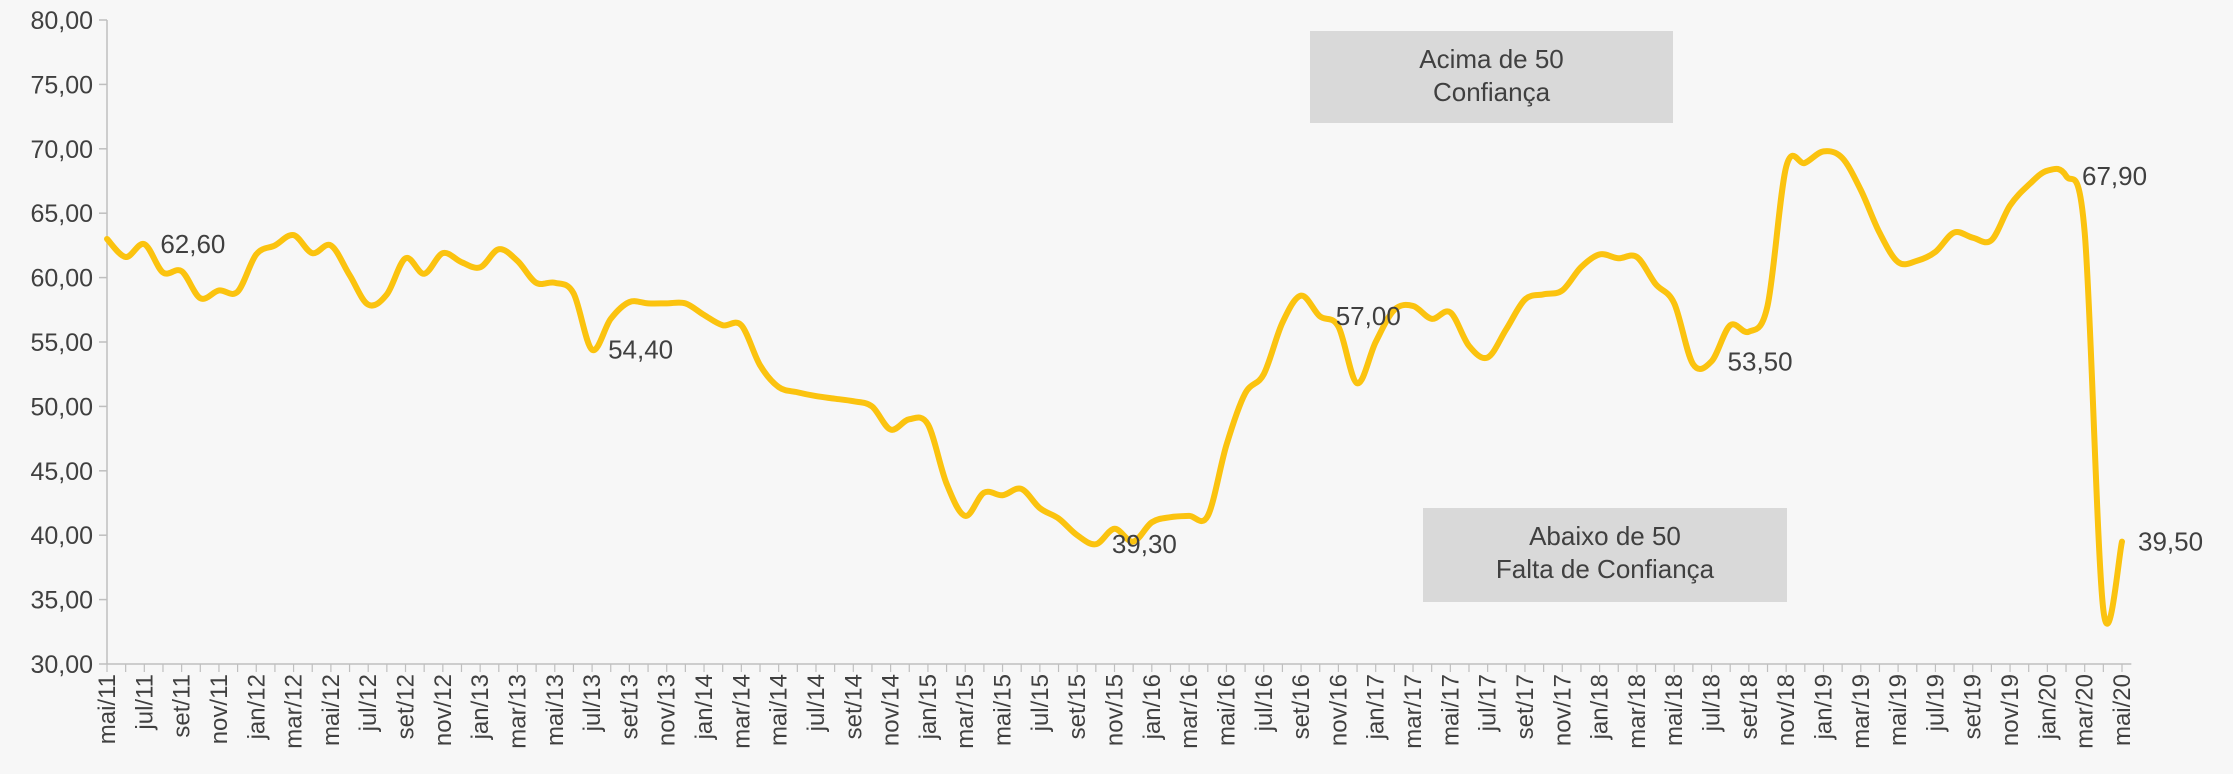 The height and width of the screenshot is (774, 2233). What do you see at coordinates (1368, 316) in the screenshot?
I see `data-label: 57,00` at bounding box center [1368, 316].